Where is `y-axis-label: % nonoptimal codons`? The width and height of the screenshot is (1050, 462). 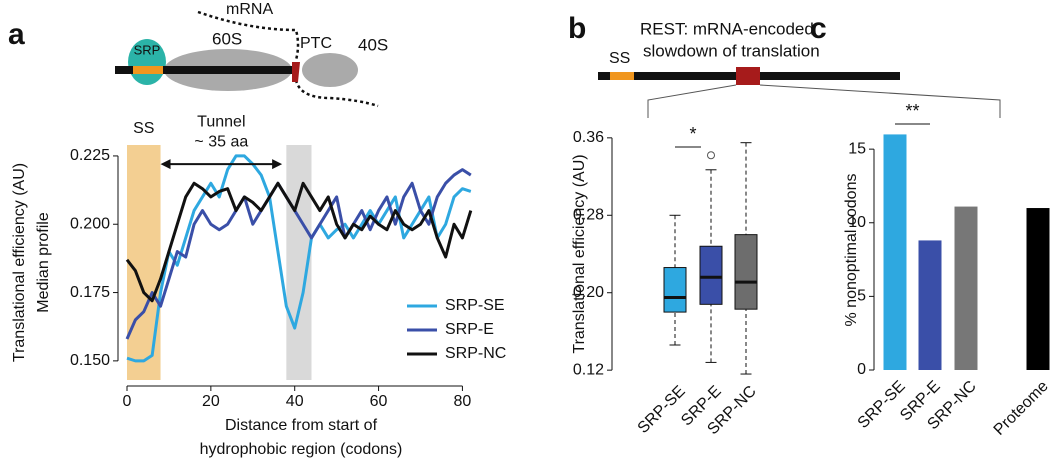
y-axis-label: % nonoptimal codons is located at coordinates (851, 250).